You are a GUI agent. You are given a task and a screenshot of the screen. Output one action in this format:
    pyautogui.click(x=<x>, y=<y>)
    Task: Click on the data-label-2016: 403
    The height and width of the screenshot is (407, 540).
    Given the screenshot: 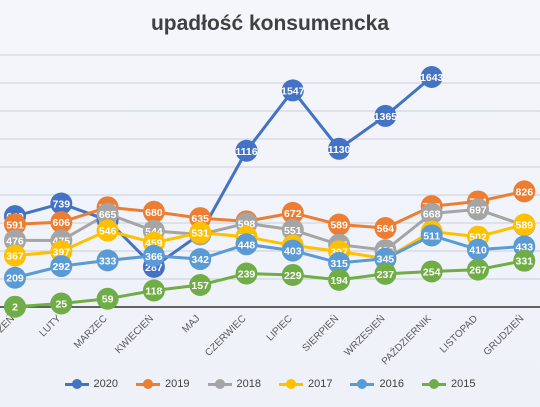 What is the action you would take?
    pyautogui.click(x=293, y=252)
    